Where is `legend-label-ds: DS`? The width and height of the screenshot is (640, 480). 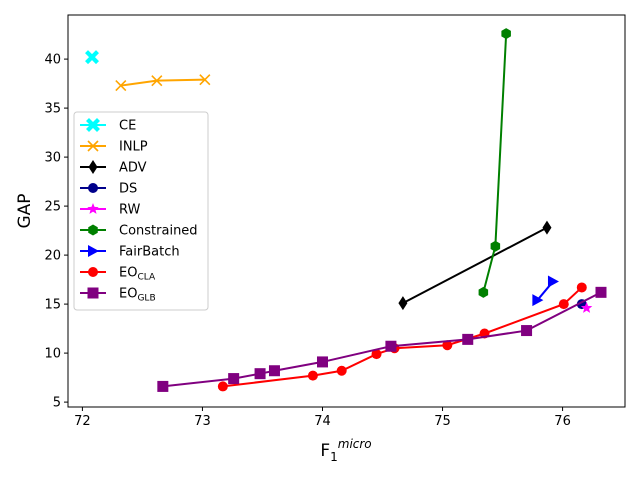
legend-label-ds: DS is located at coordinates (128, 189).